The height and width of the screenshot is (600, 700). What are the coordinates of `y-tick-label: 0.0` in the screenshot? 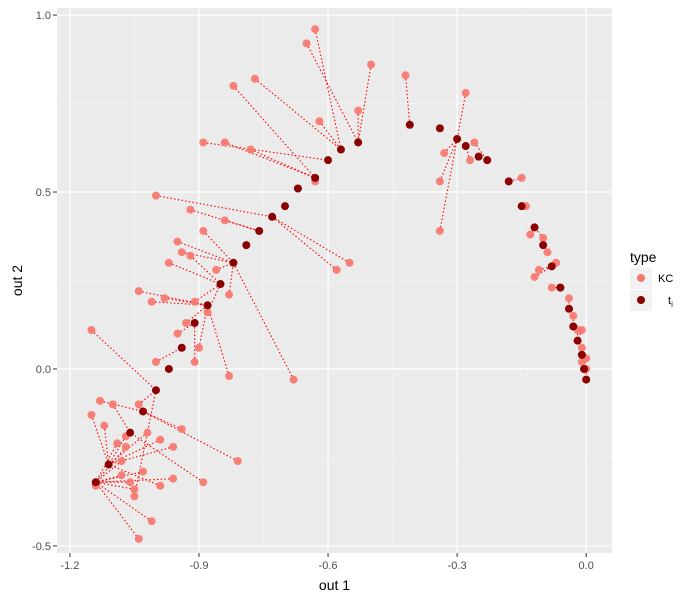 It's located at (43, 370).